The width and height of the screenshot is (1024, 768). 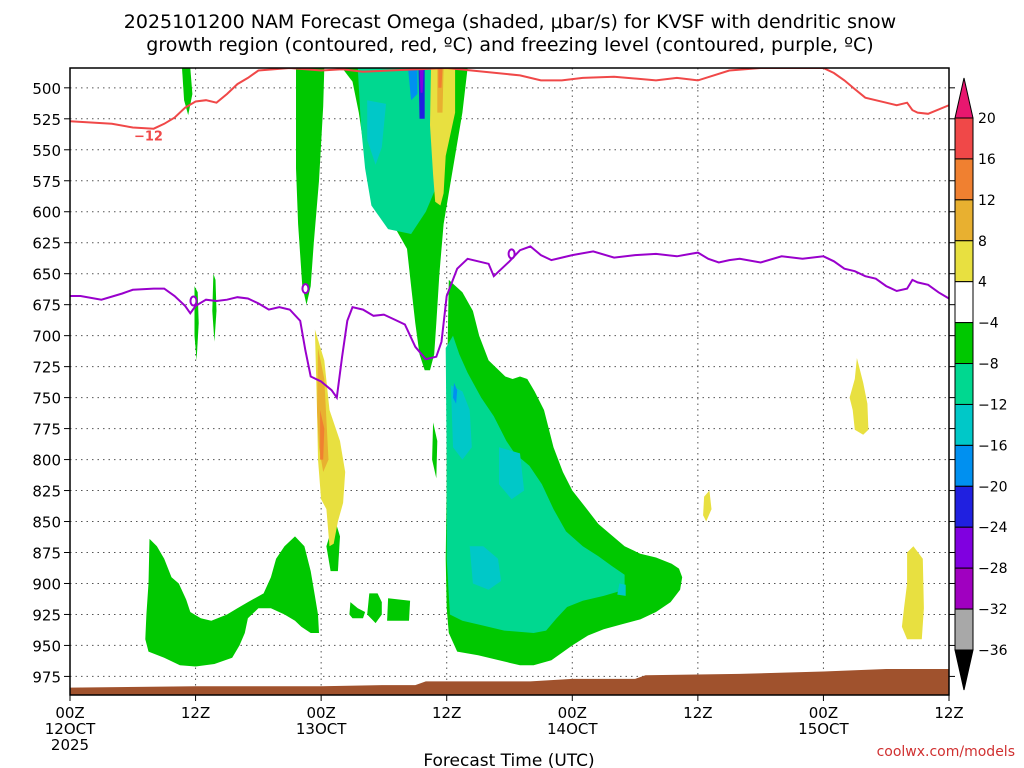 What do you see at coordinates (46, 646) in the screenshot?
I see `y-tick-label: 950` at bounding box center [46, 646].